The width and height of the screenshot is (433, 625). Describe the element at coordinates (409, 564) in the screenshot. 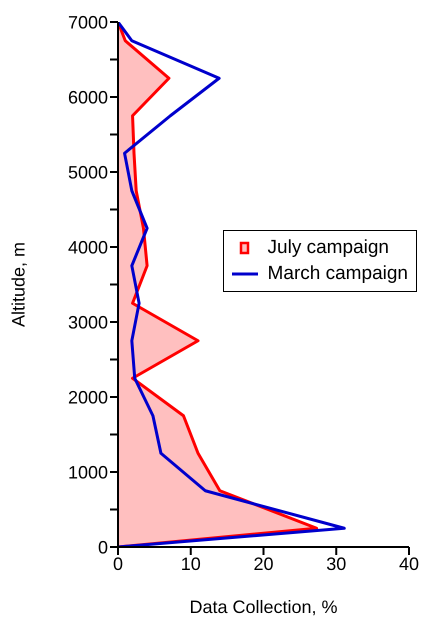

I see `x-tick-label: 40` at that location.